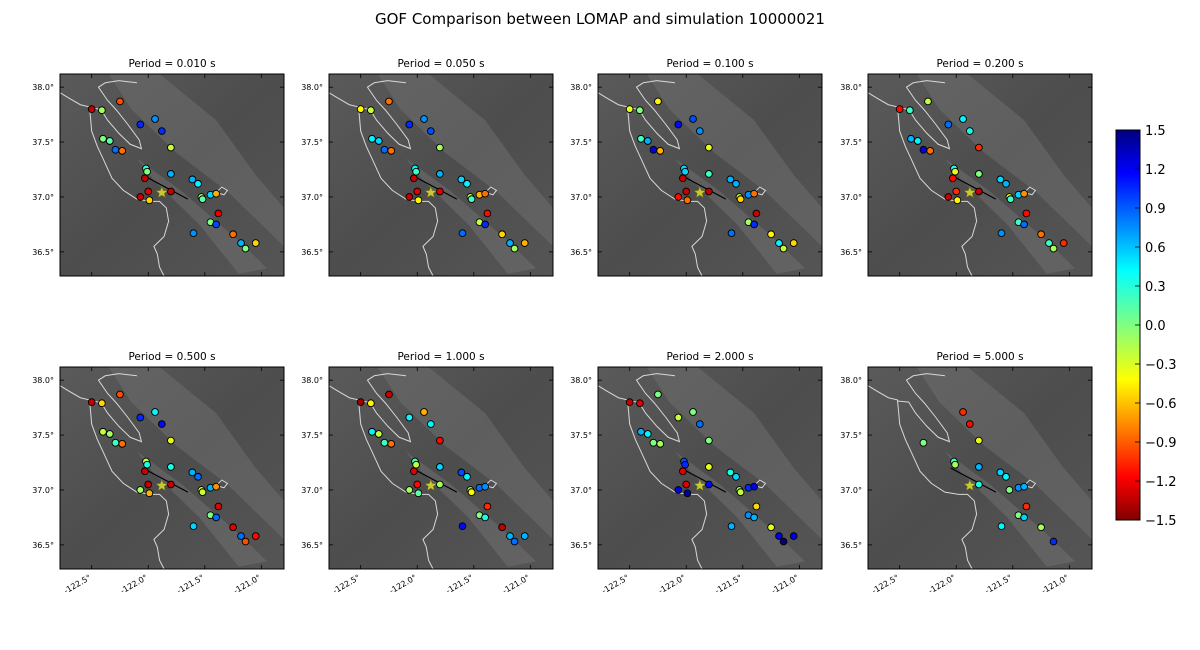  What do you see at coordinates (979, 357) in the screenshot?
I see `panel-title: Period = 5.000 s` at bounding box center [979, 357].